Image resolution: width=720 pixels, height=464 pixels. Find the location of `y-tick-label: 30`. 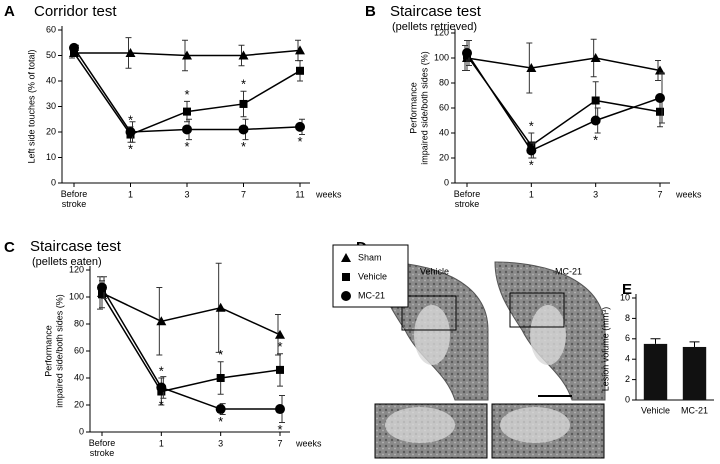

y-tick-label: 30 is located at coordinates (51, 106).